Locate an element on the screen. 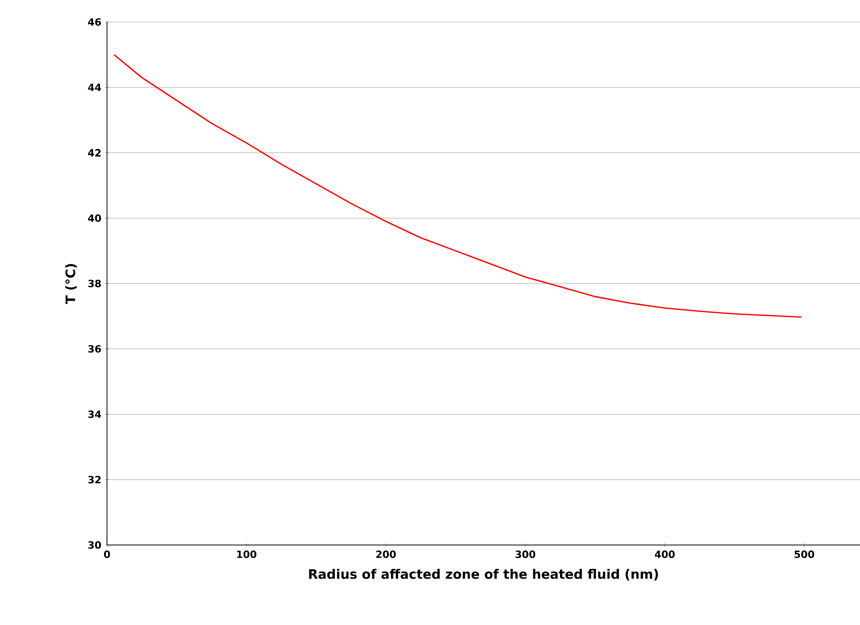  y-tick-label: 38 is located at coordinates (94, 284).